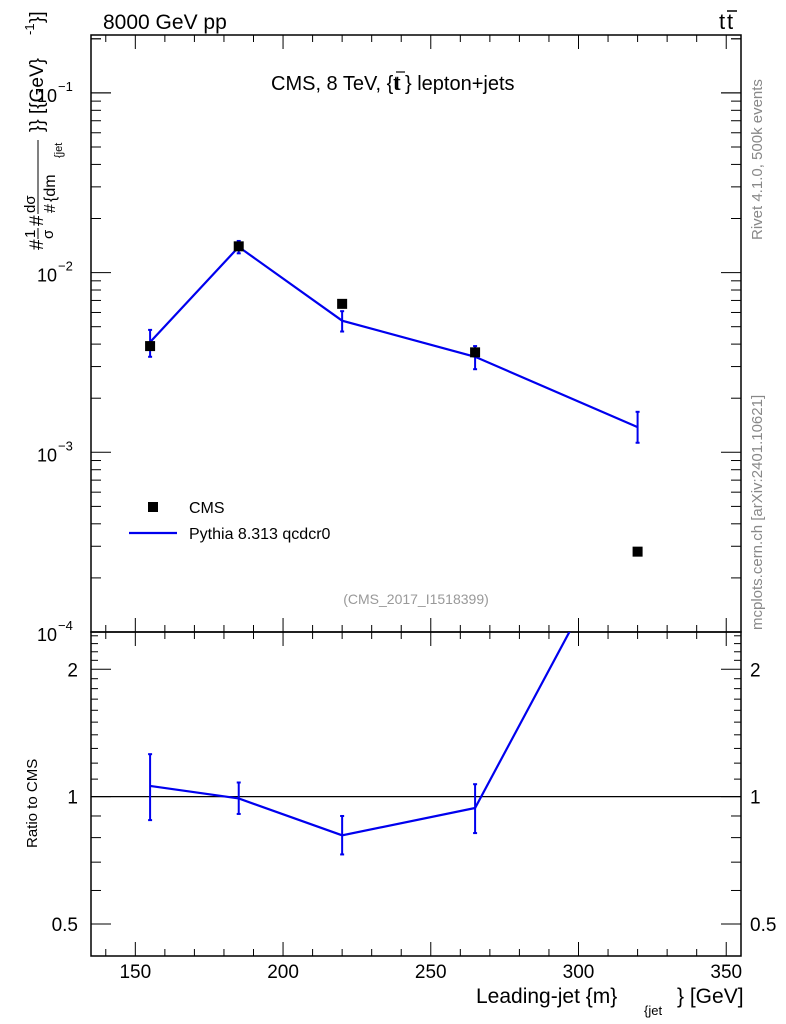  I want to click on main-y-tick-label: 10 −4, so click(55, 631).